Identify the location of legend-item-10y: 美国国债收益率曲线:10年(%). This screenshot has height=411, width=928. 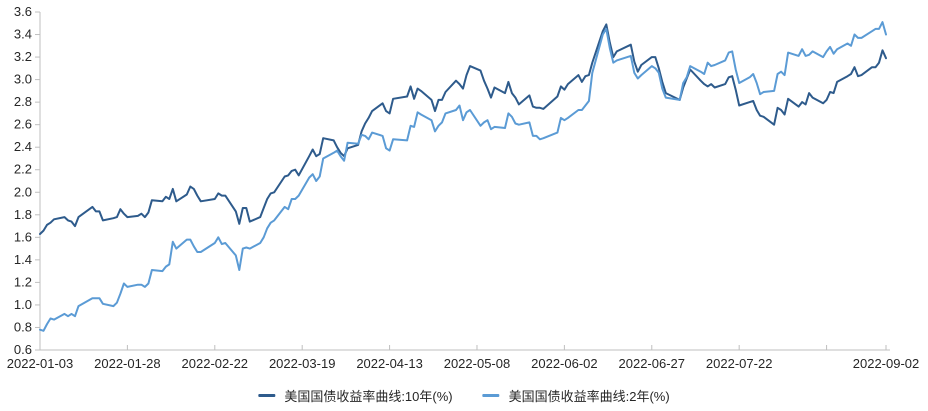
(355, 395).